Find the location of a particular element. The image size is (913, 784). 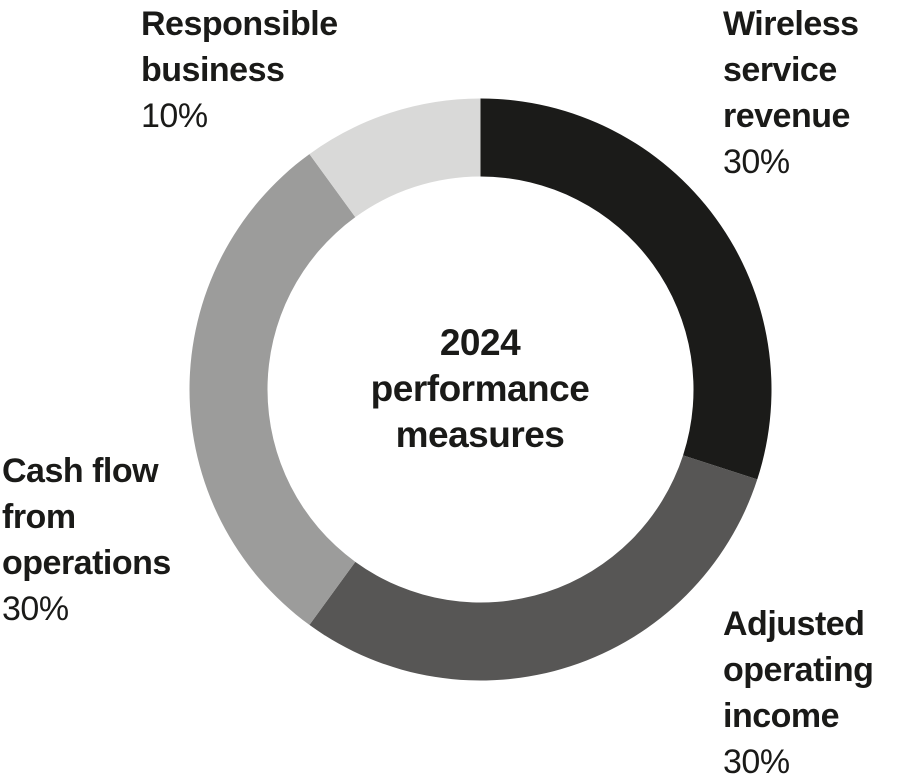

segment-label-line: revenue is located at coordinates (786, 116).